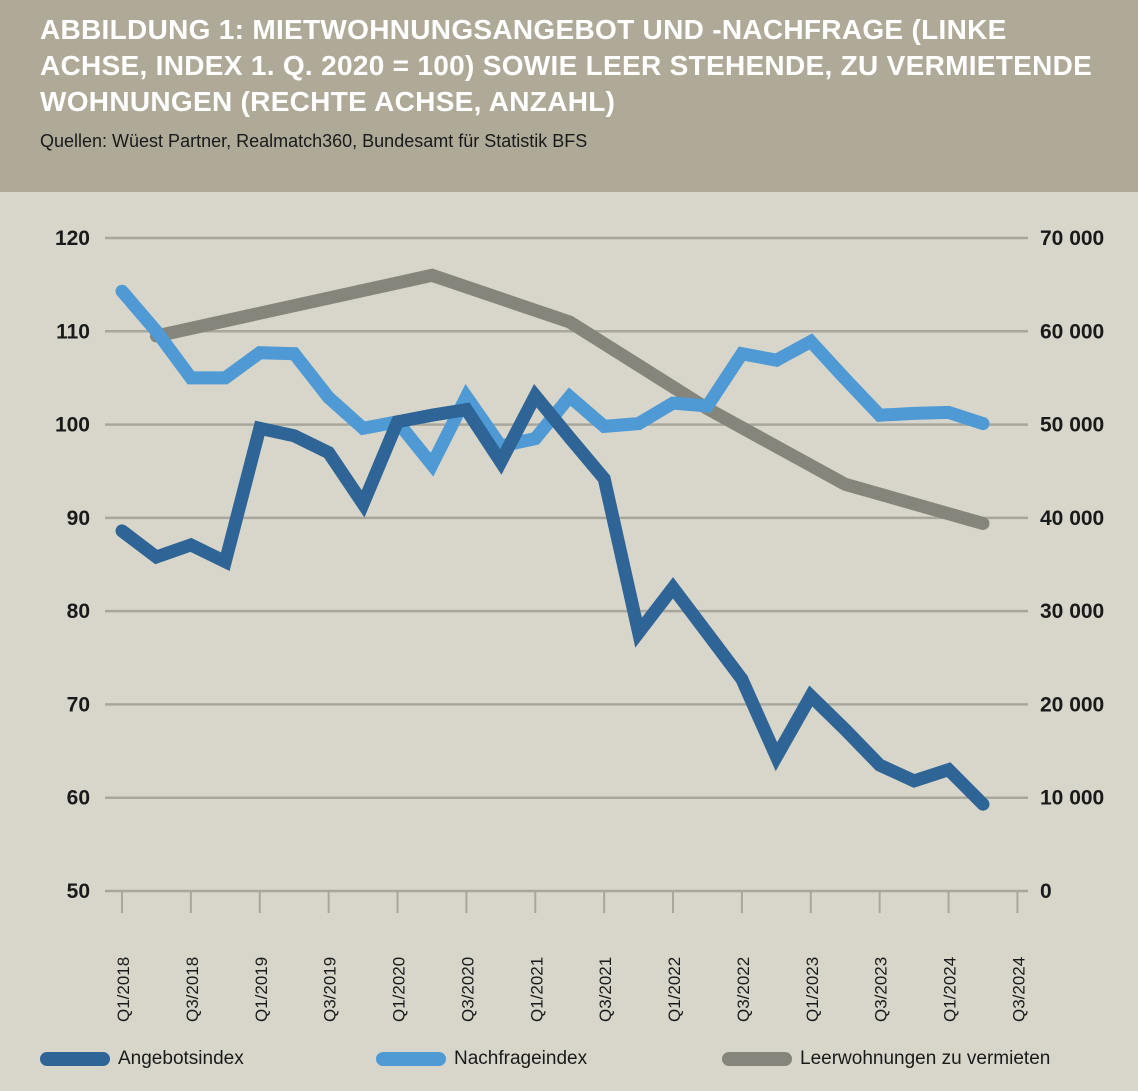  I want to click on y-right-tick-label: 50 000, so click(1072, 425).